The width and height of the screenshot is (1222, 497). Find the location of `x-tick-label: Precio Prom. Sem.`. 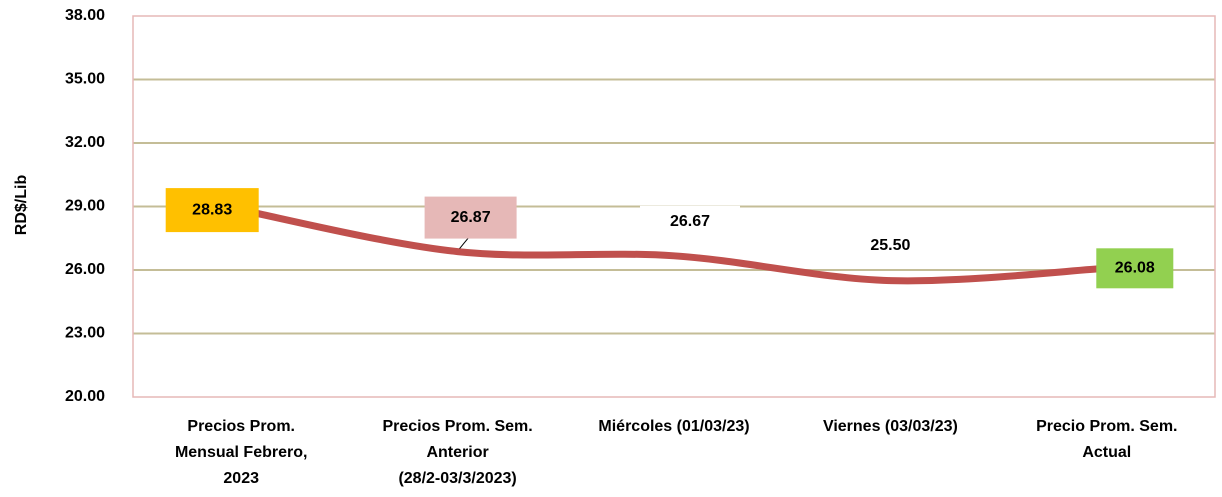

x-tick-label: Precio Prom. Sem. is located at coordinates (1106, 426).